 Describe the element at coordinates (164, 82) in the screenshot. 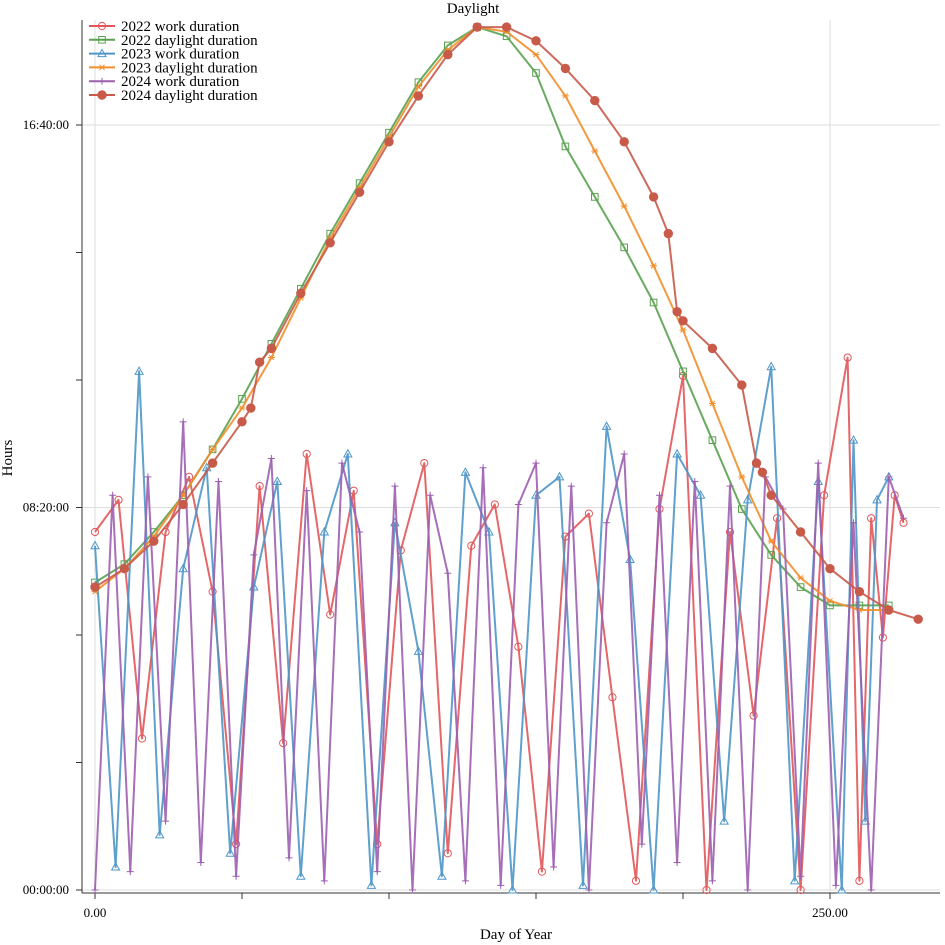

I see `legend-item-2024-work-duration: 2024 work duration` at that location.